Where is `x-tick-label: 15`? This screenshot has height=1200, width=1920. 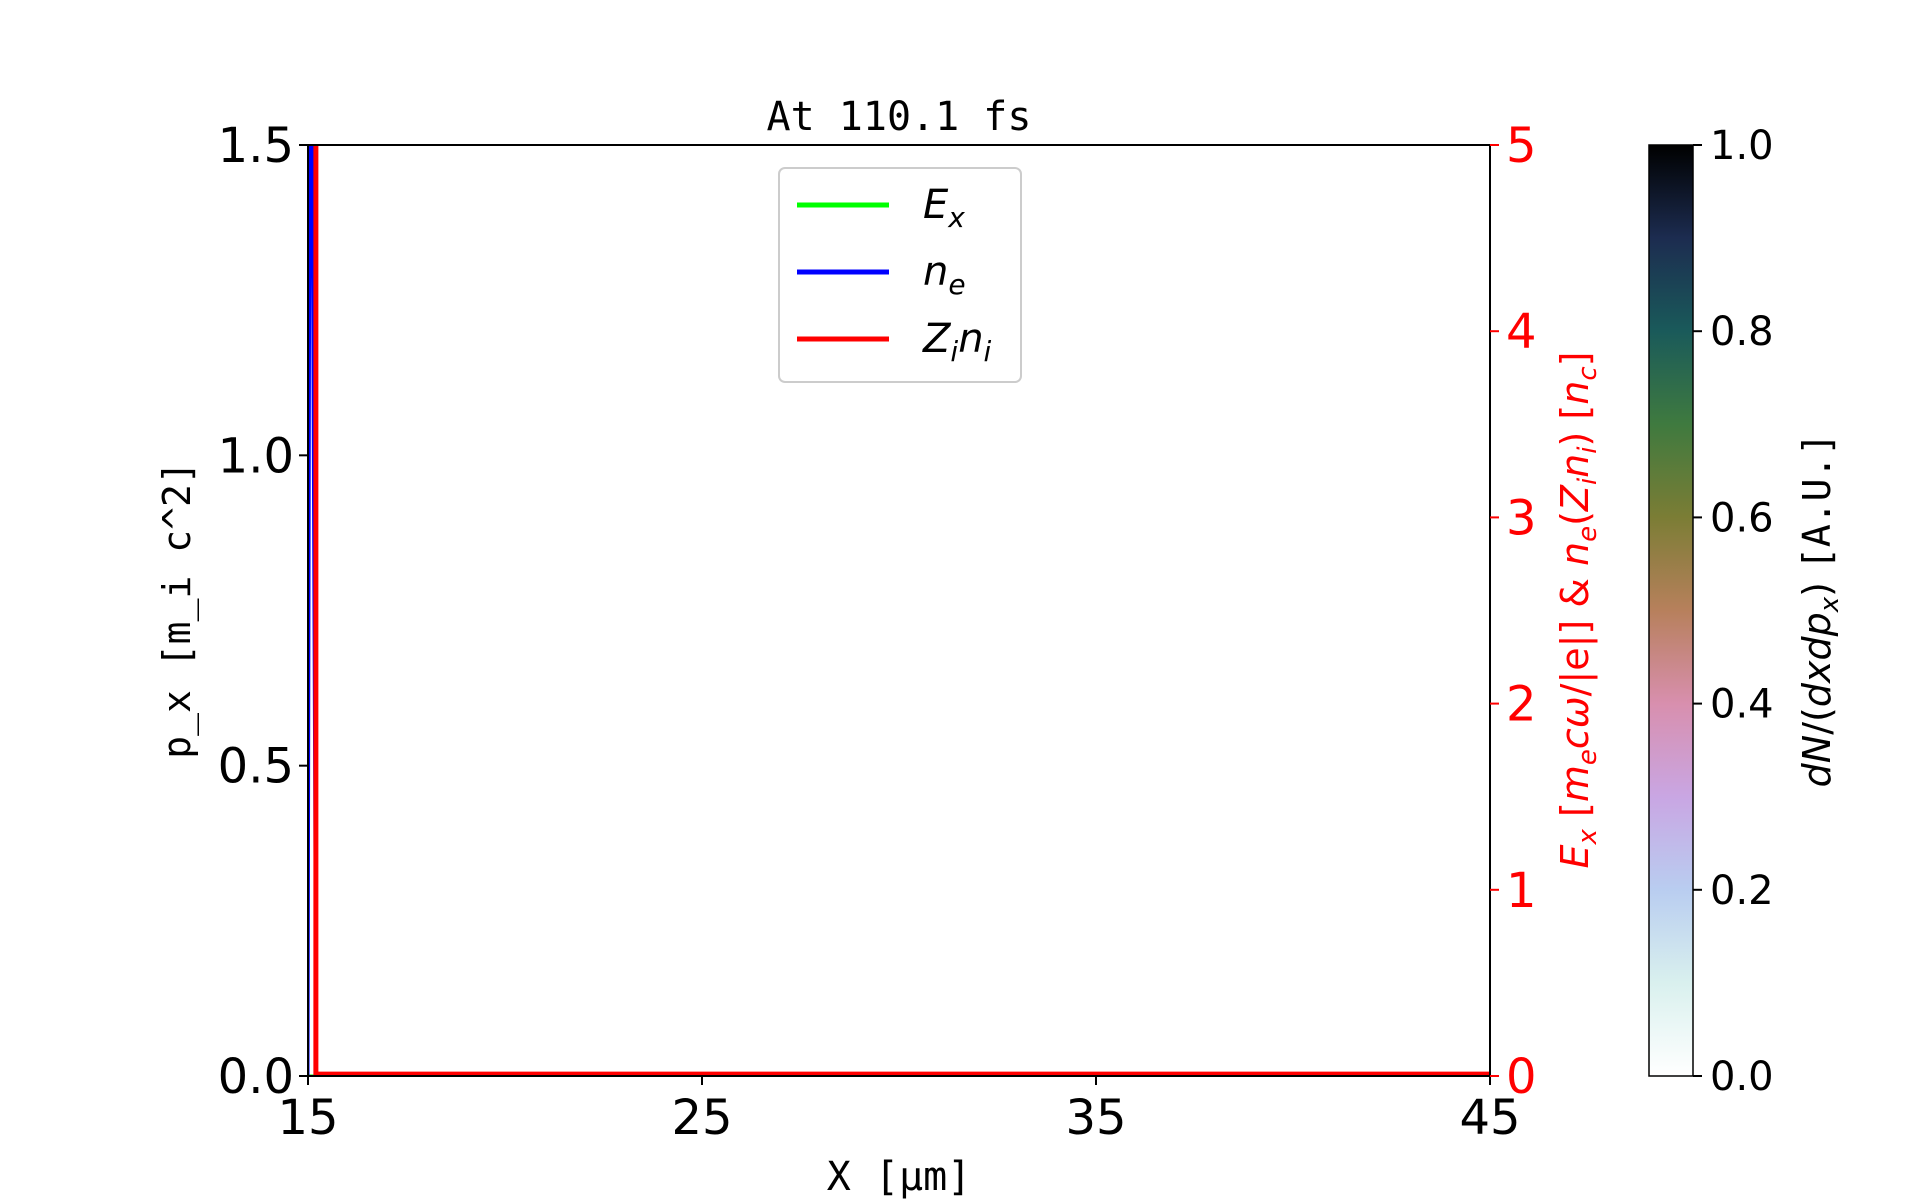
x-tick-label: 15 is located at coordinates (307, 1118).